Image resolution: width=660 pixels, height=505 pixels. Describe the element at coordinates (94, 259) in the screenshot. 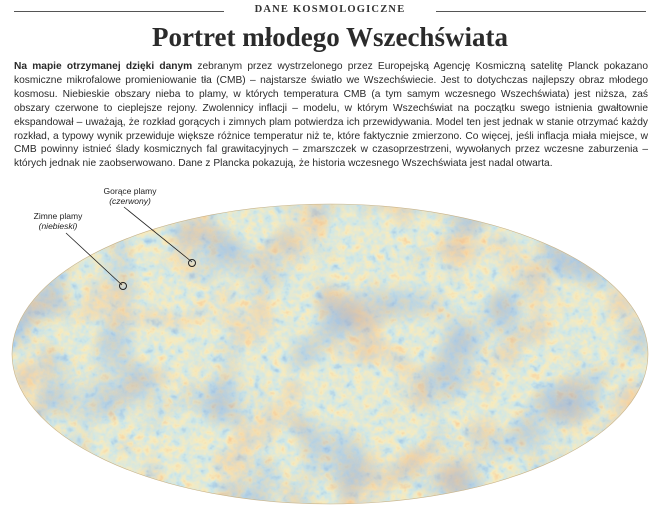

I see `cold-callout-line` at that location.